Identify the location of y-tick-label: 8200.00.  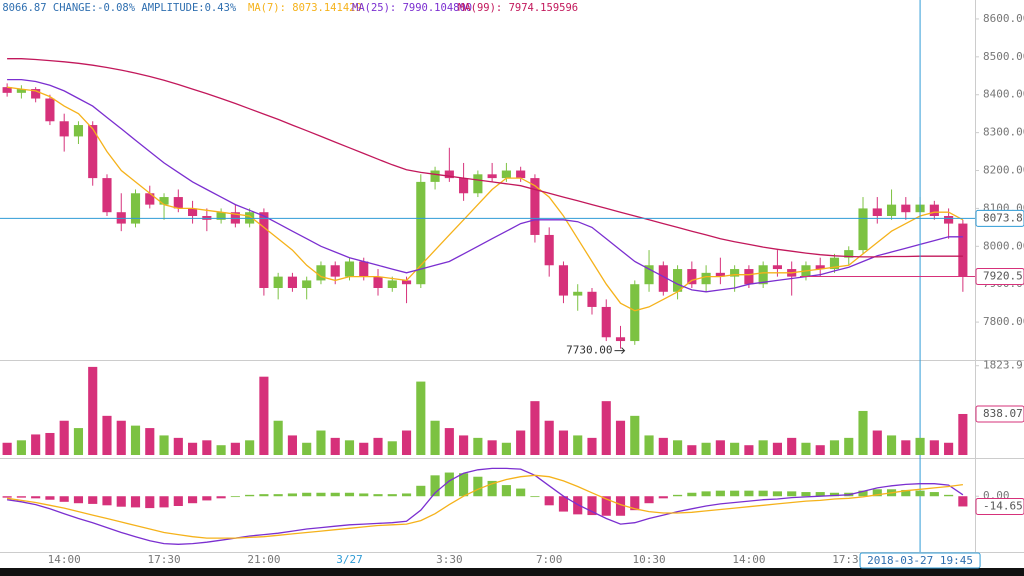
(1003, 170).